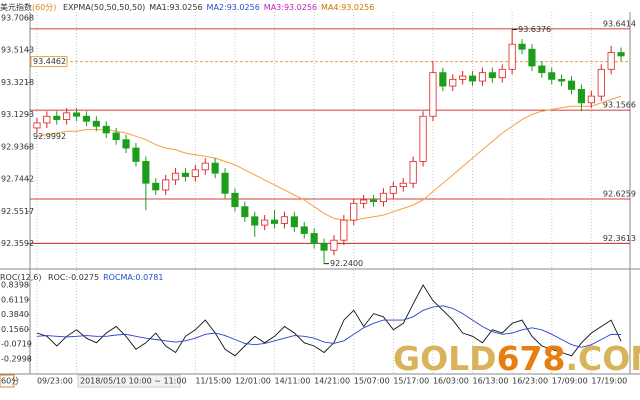 The height and width of the screenshot is (400, 640). What do you see at coordinates (213, 381) in the screenshot?
I see `x-tick-label: 11/15:00` at bounding box center [213, 381].